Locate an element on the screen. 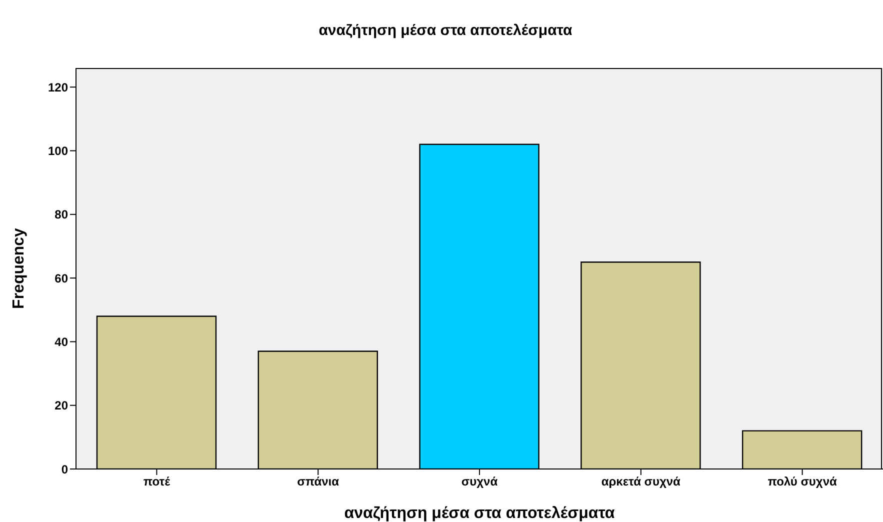  y-tick-label: 40 is located at coordinates (61, 341).